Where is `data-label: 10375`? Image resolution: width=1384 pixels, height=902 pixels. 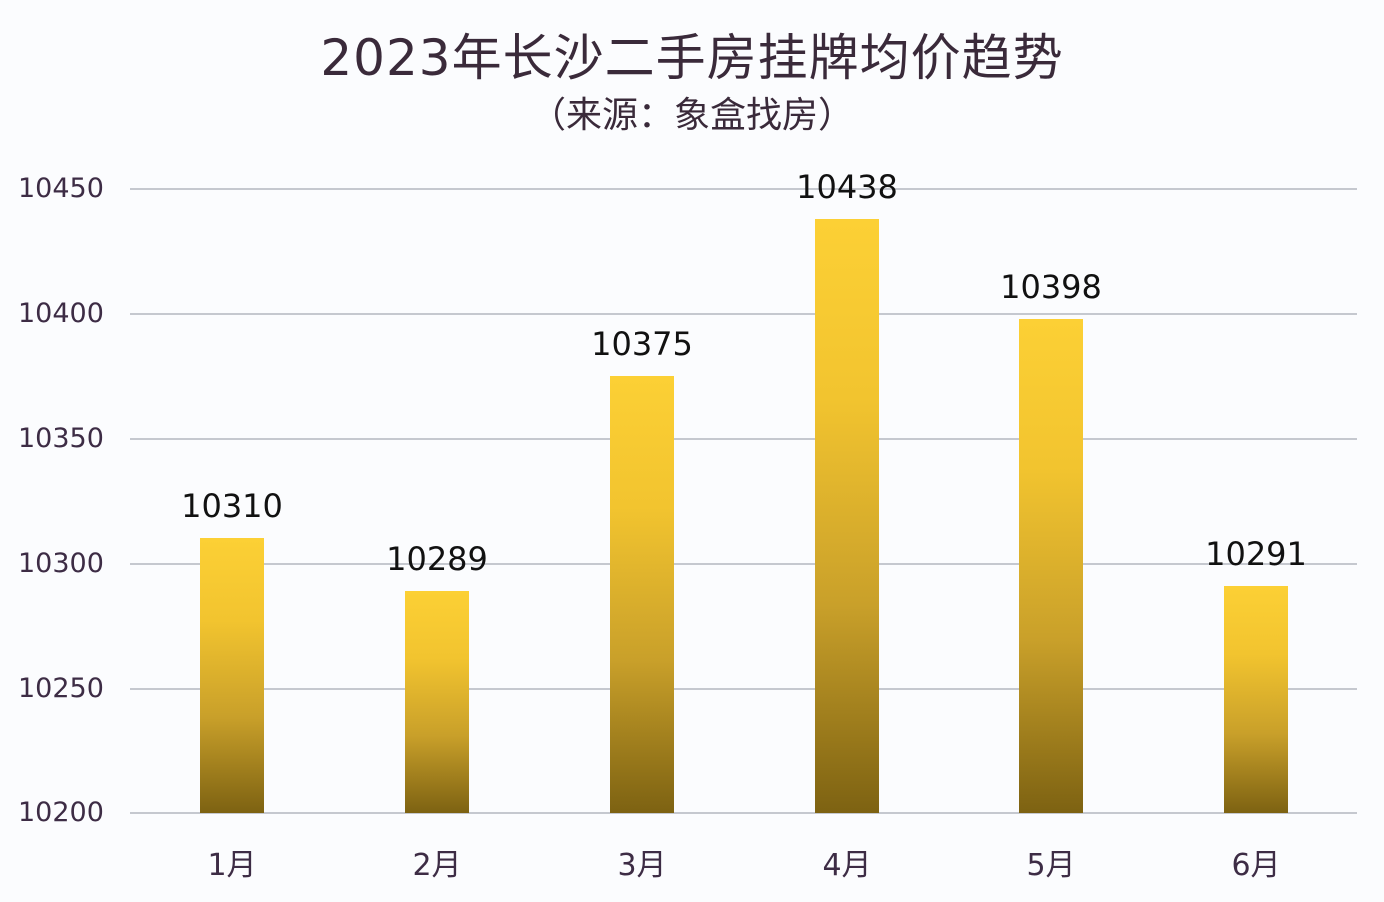 data-label: 10375 is located at coordinates (642, 344).